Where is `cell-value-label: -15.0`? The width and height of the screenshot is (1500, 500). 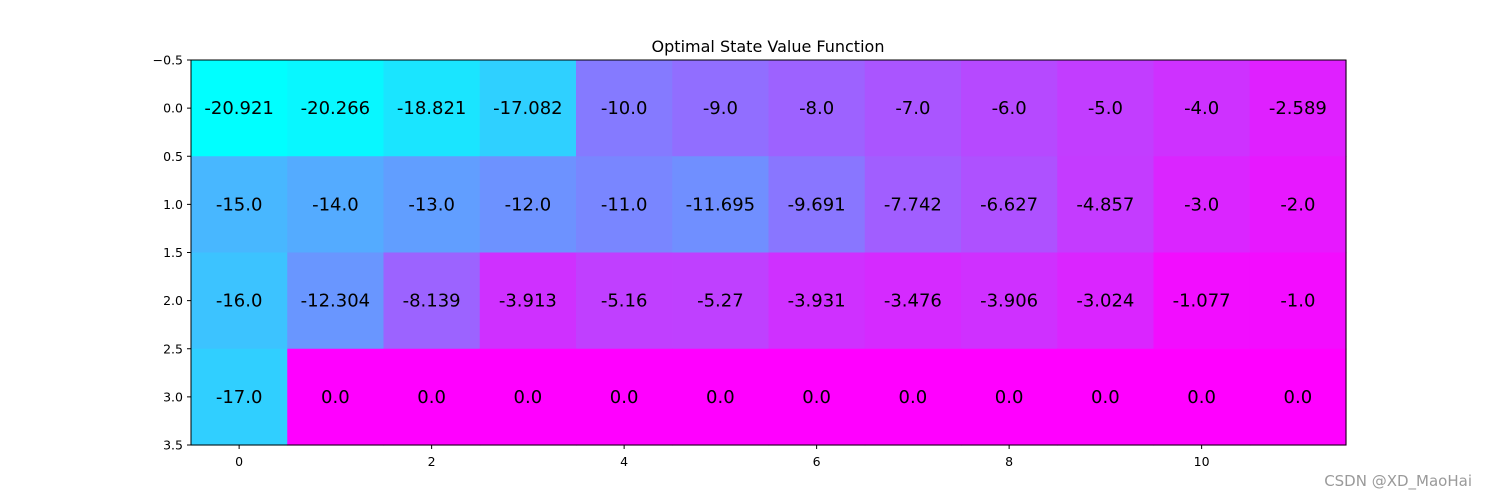
cell-value-label: -15.0 is located at coordinates (239, 204).